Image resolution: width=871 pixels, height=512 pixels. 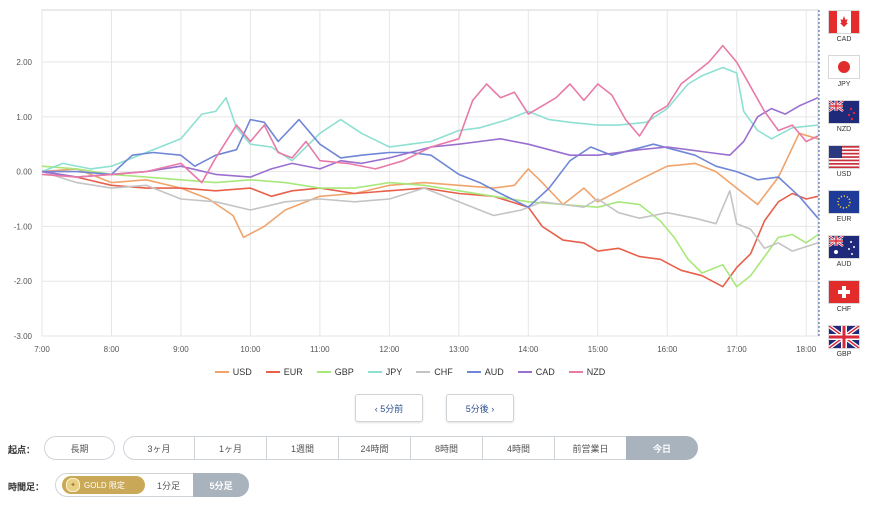 I want to click on gold-badge: ✦ GOLD 限定, so click(x=103, y=485).